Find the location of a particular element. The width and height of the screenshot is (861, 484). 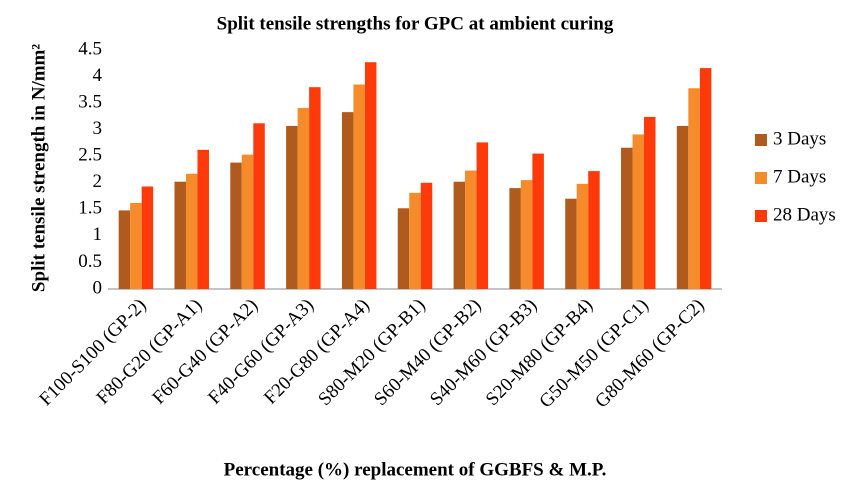

legend-label: 7 Days is located at coordinates (799, 176).